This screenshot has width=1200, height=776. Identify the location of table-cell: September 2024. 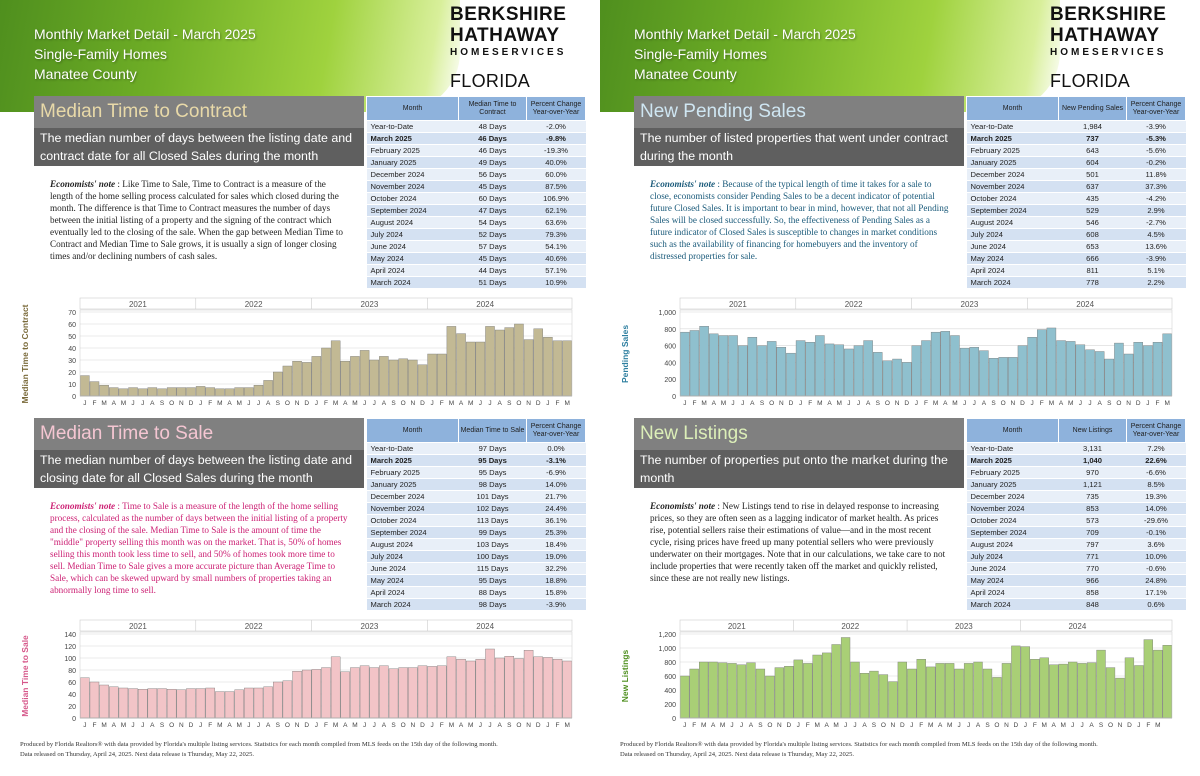
(1012, 210).